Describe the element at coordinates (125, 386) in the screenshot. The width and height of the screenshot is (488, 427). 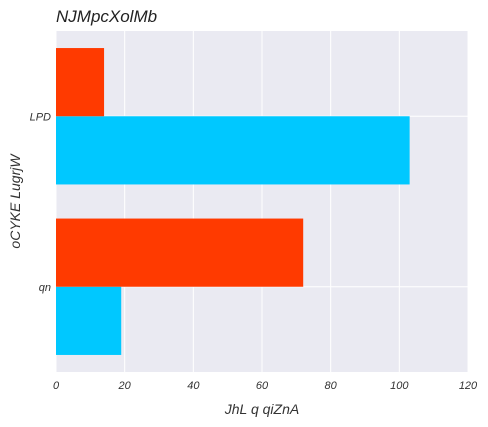
I see `x-tick-label: 20` at that location.